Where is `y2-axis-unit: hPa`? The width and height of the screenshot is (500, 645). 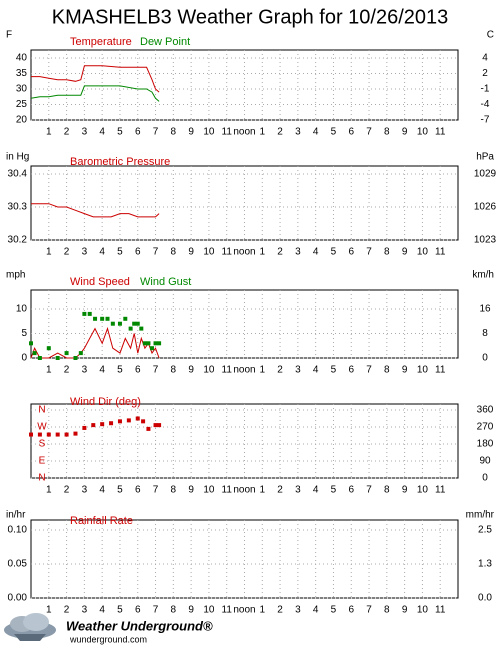
y2-axis-unit: hPa is located at coordinates (485, 157).